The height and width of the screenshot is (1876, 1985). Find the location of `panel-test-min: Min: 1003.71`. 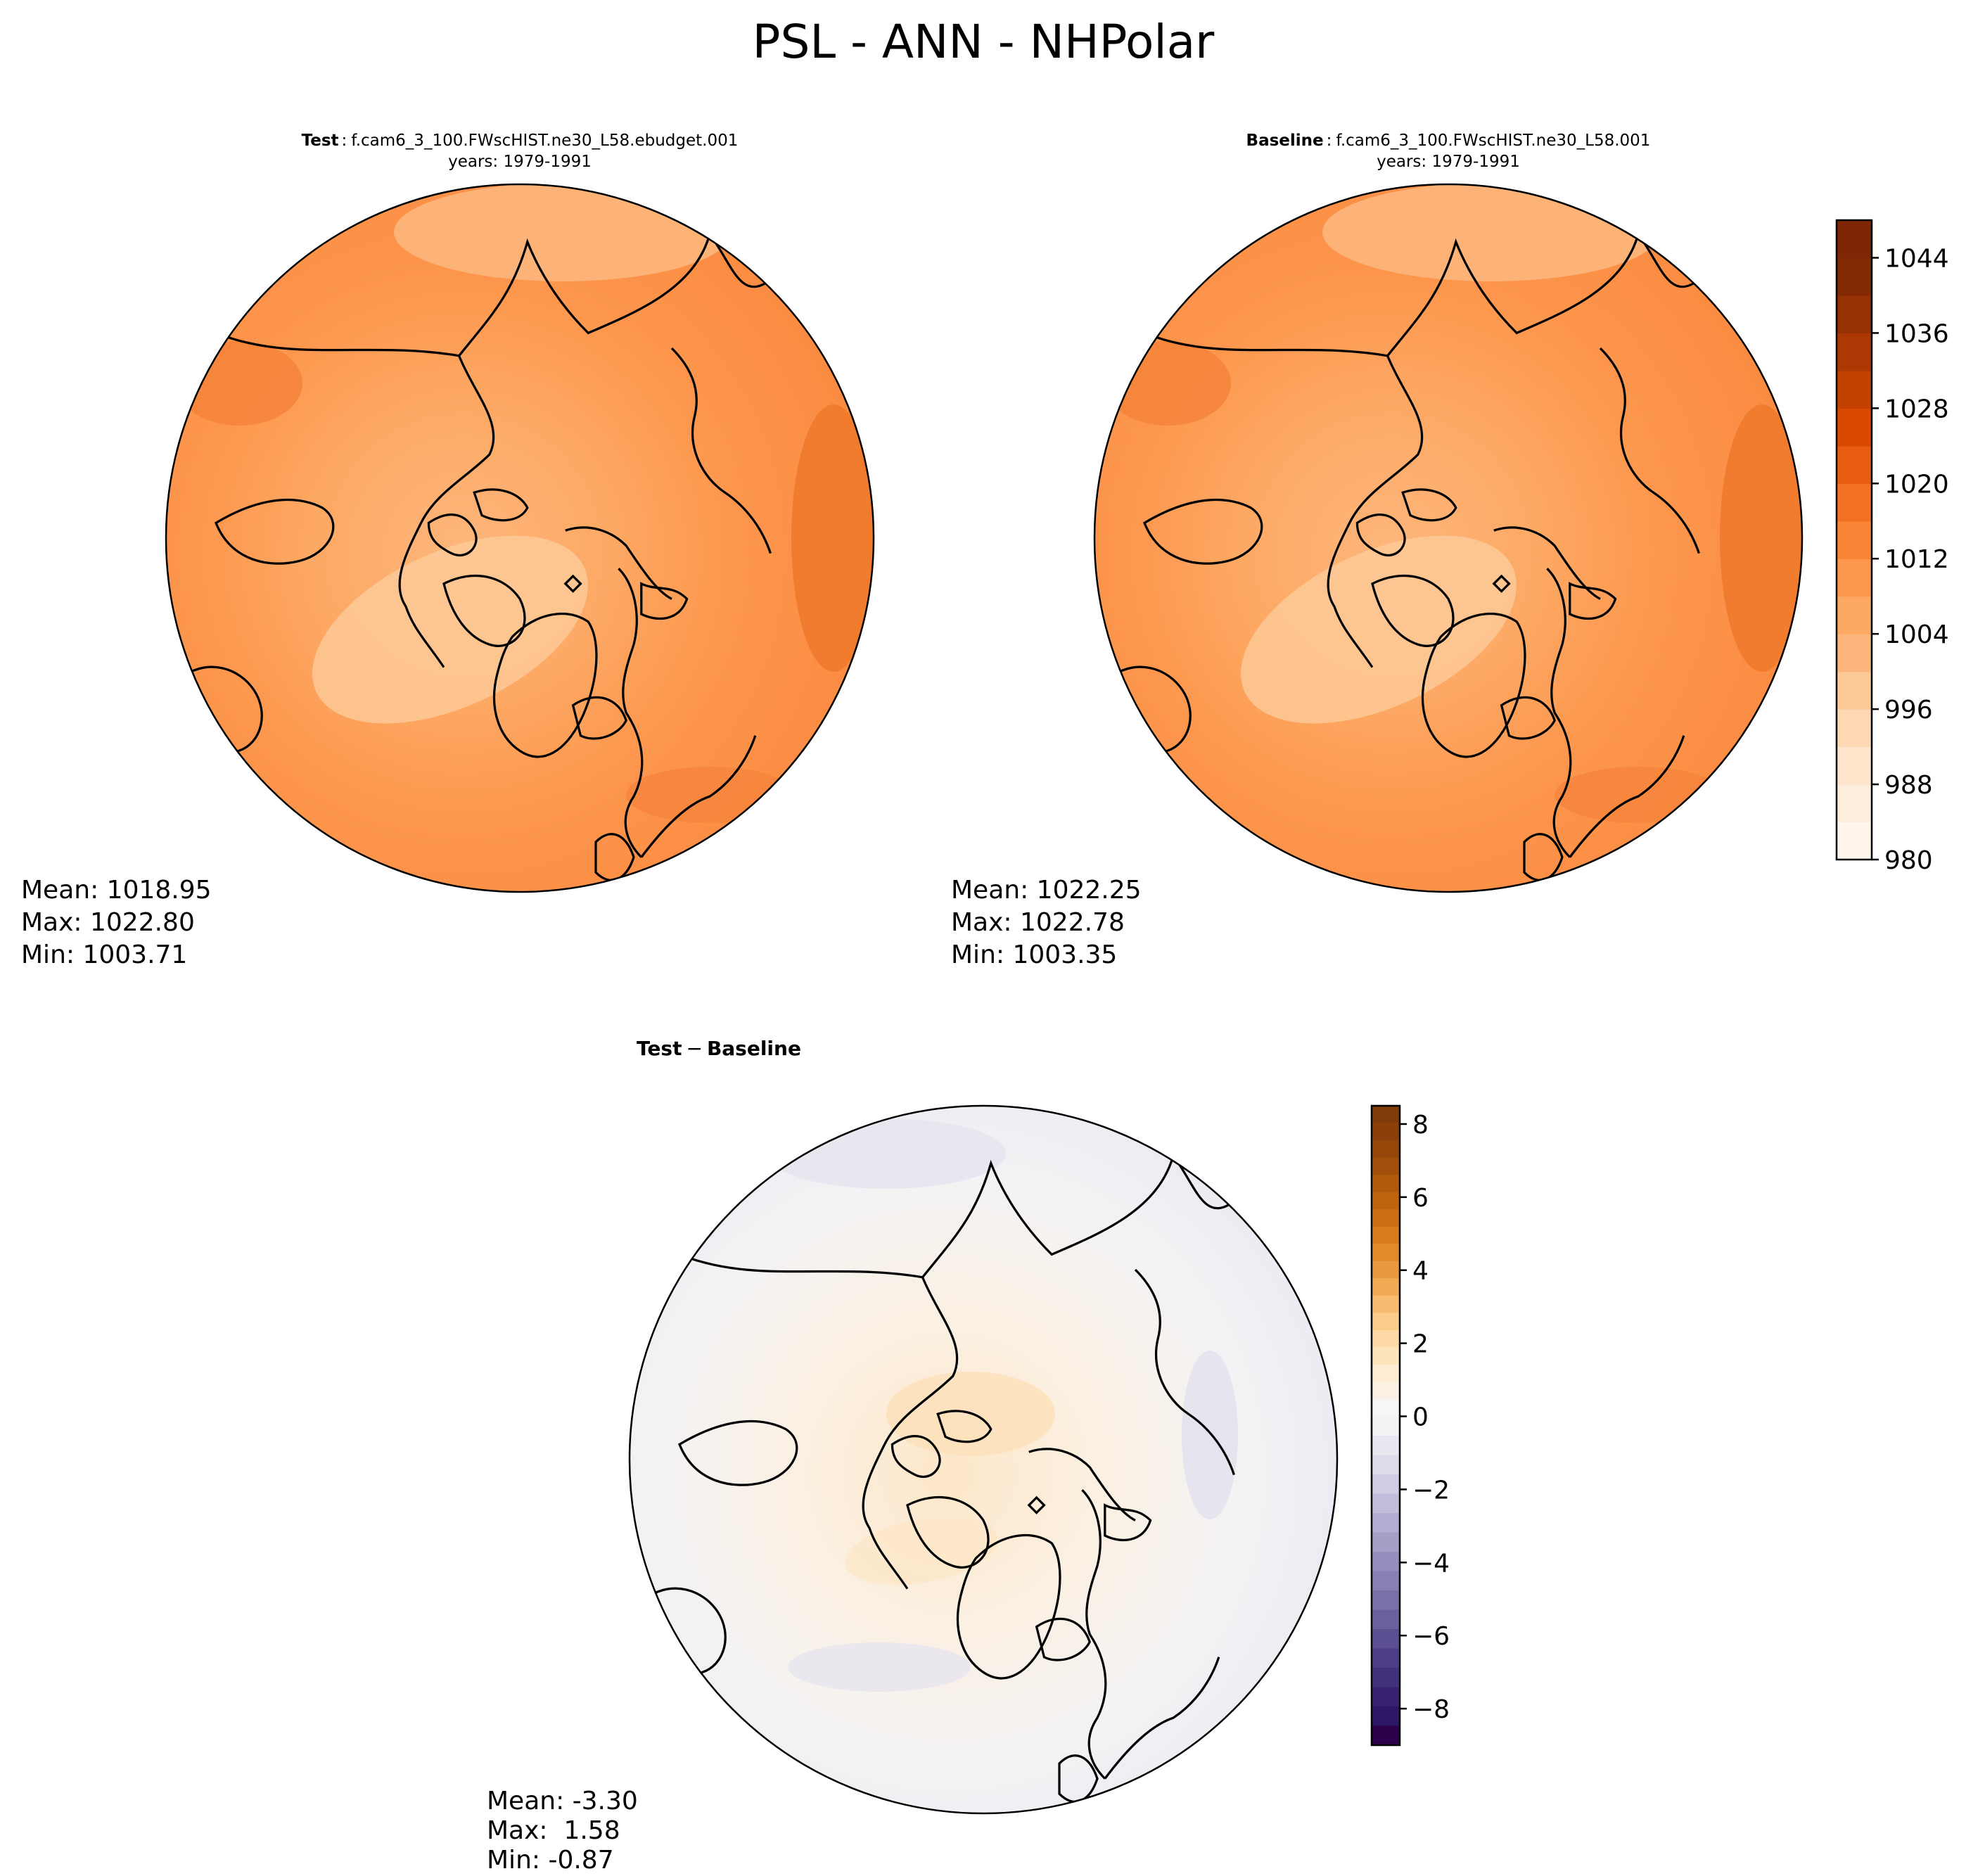

panel-test-min: Min: 1003.71 is located at coordinates (104, 955).